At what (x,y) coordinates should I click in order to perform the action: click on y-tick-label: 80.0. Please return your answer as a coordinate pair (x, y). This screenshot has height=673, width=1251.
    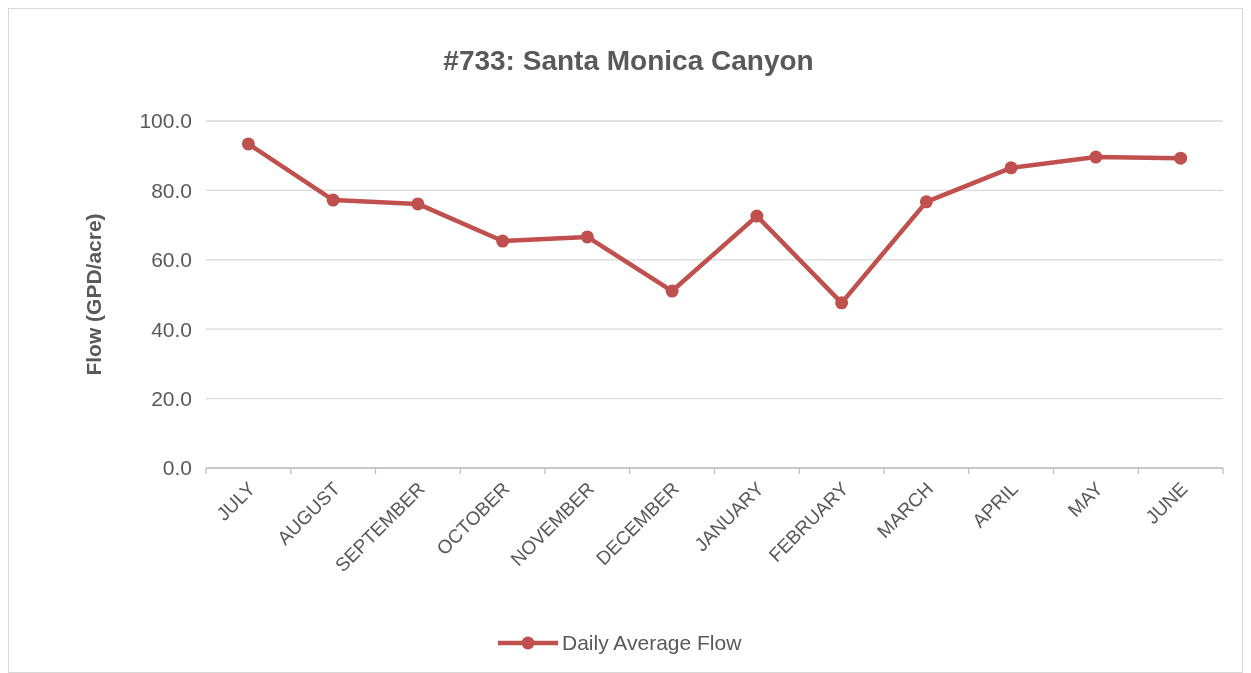
    Looking at the image, I should click on (171, 190).